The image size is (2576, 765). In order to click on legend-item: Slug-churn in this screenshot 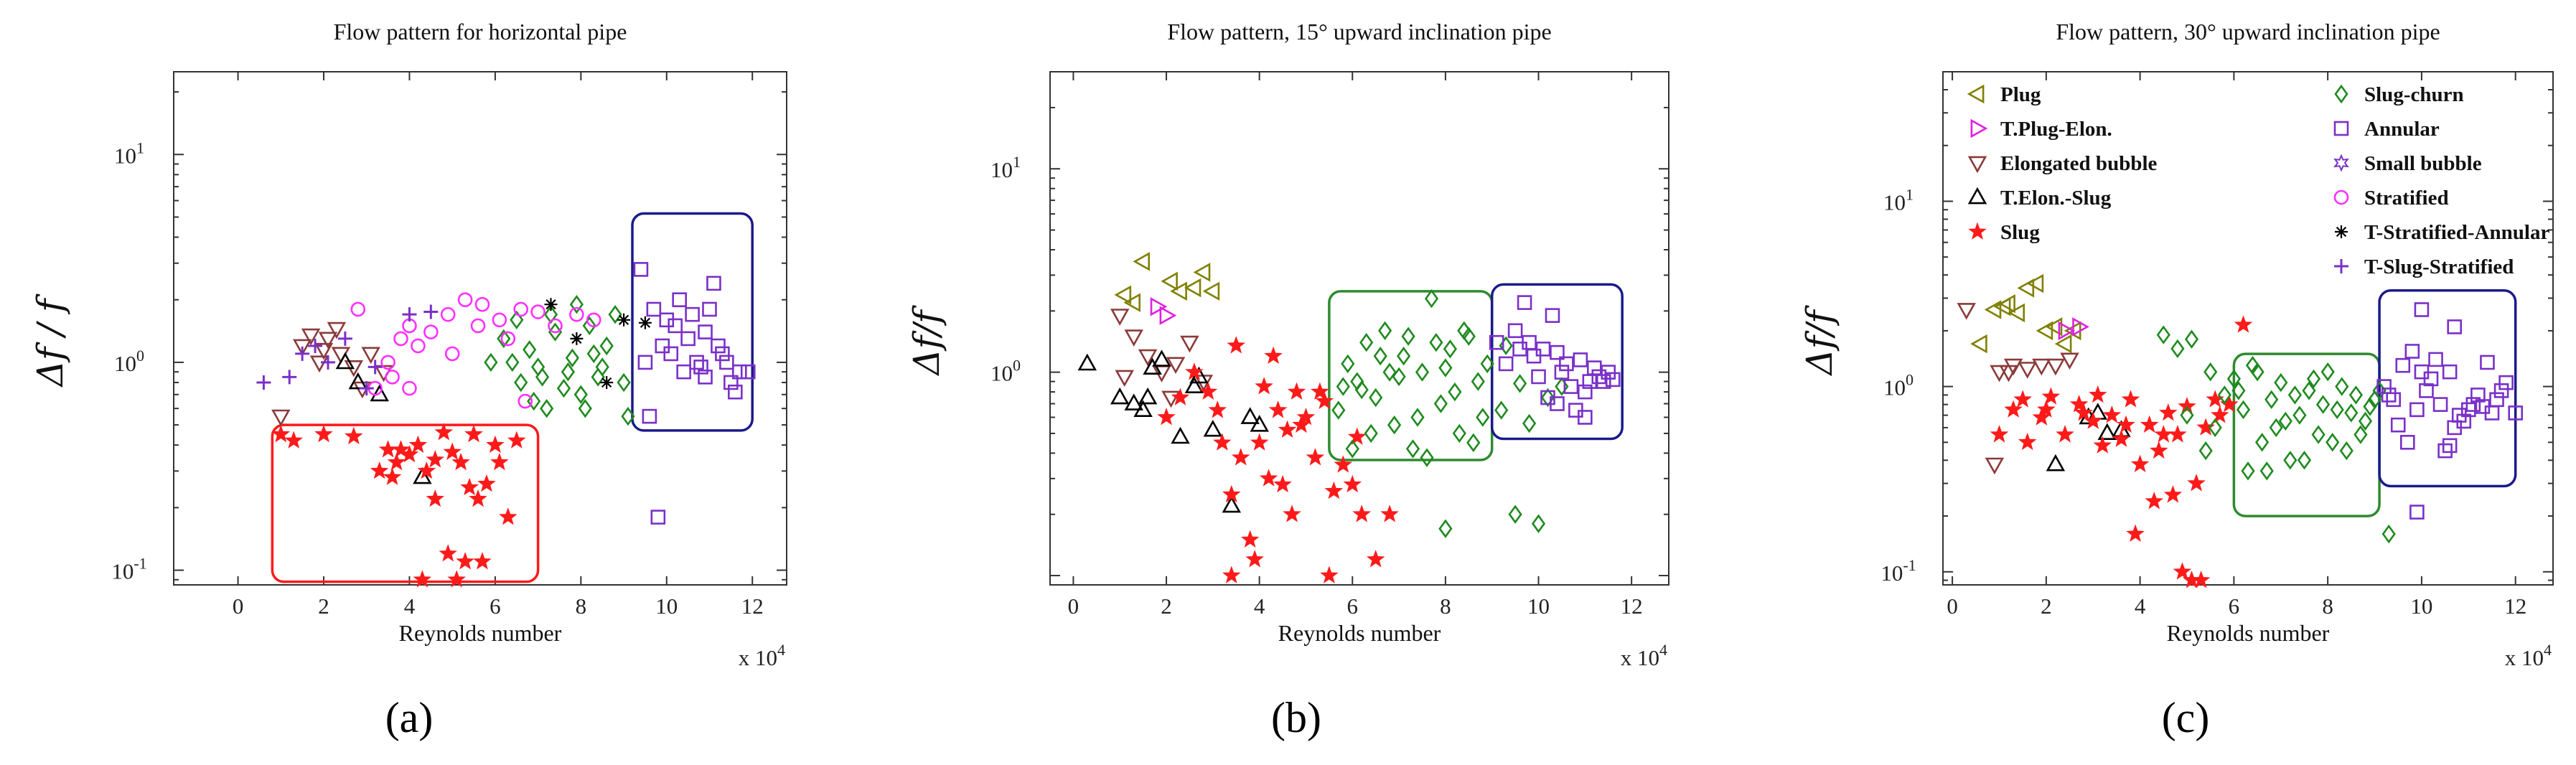, I will do `click(2399, 95)`.